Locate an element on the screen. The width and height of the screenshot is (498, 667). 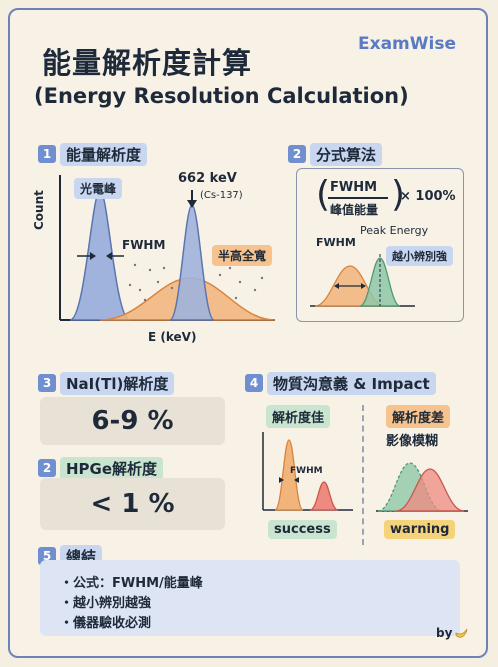
sharp-peak-b is located at coordinates (324, 496).